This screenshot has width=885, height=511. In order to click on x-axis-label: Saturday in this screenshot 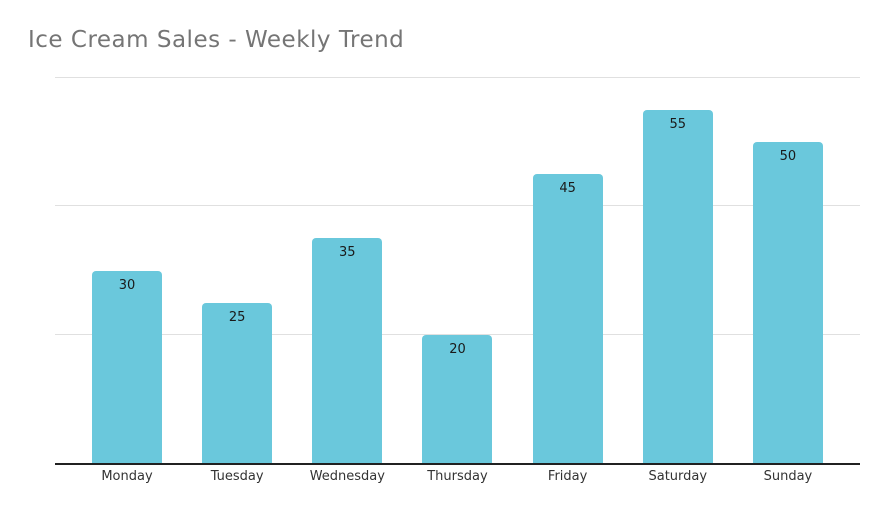, I will do `click(678, 476)`.